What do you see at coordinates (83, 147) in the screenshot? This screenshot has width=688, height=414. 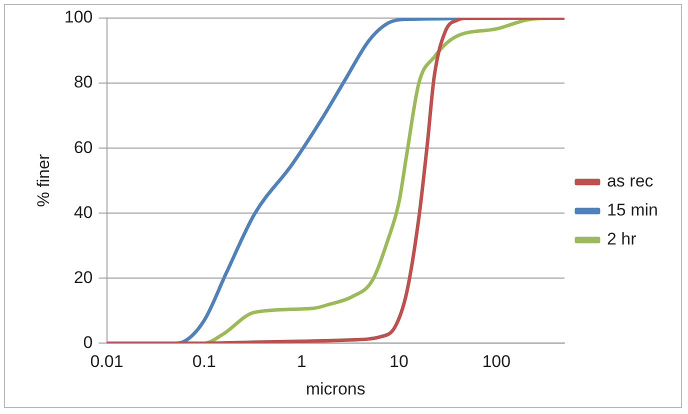 I see `y-tick-label: 60` at bounding box center [83, 147].